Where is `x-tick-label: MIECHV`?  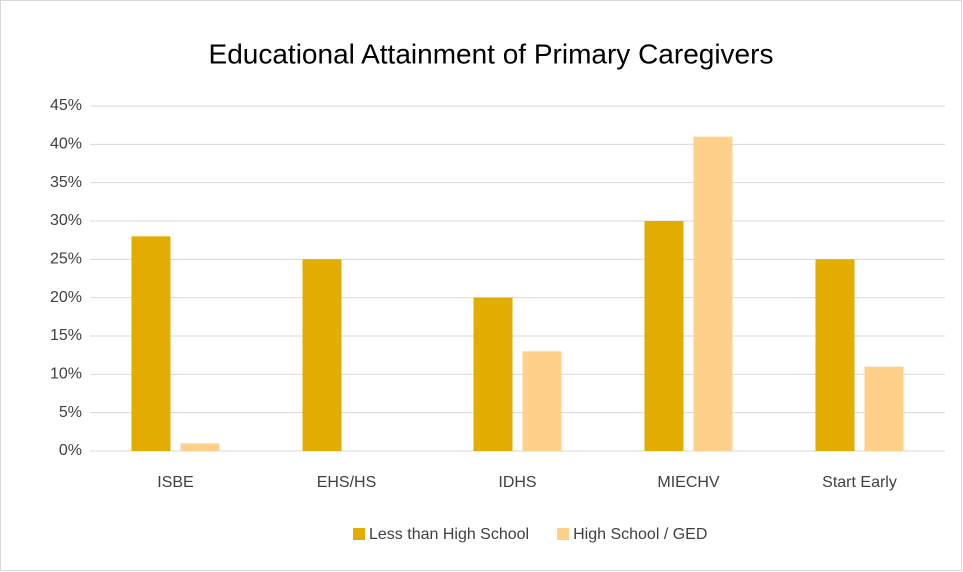
x-tick-label: MIECHV is located at coordinates (688, 482).